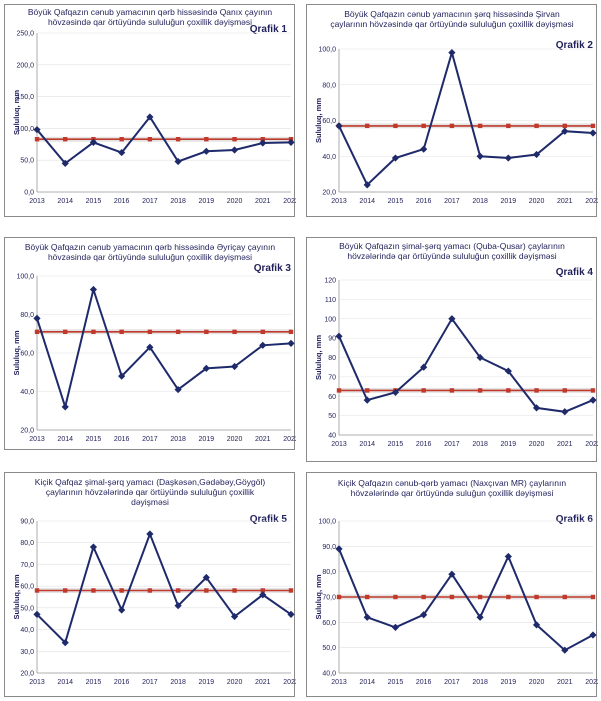  I want to click on y-tick-label: 40,0, so click(329, 157).